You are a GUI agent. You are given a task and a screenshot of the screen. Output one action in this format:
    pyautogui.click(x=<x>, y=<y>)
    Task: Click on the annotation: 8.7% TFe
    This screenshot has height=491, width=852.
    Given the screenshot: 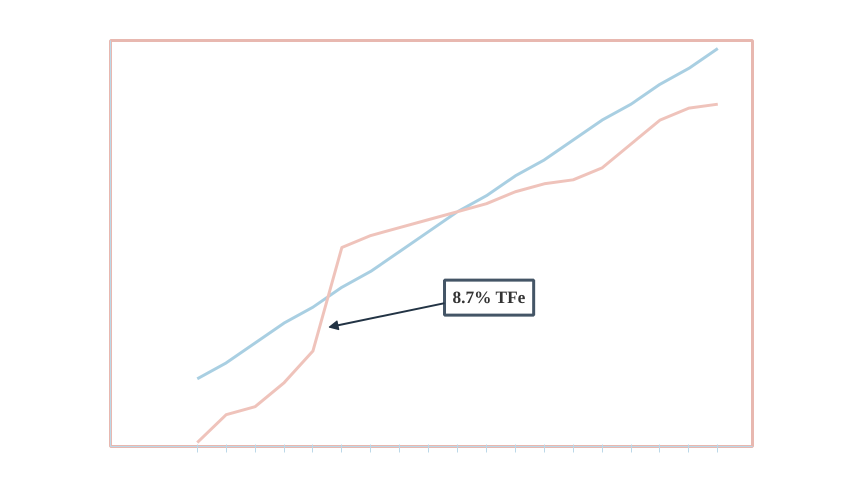 What is the action you would take?
    pyautogui.click(x=489, y=298)
    